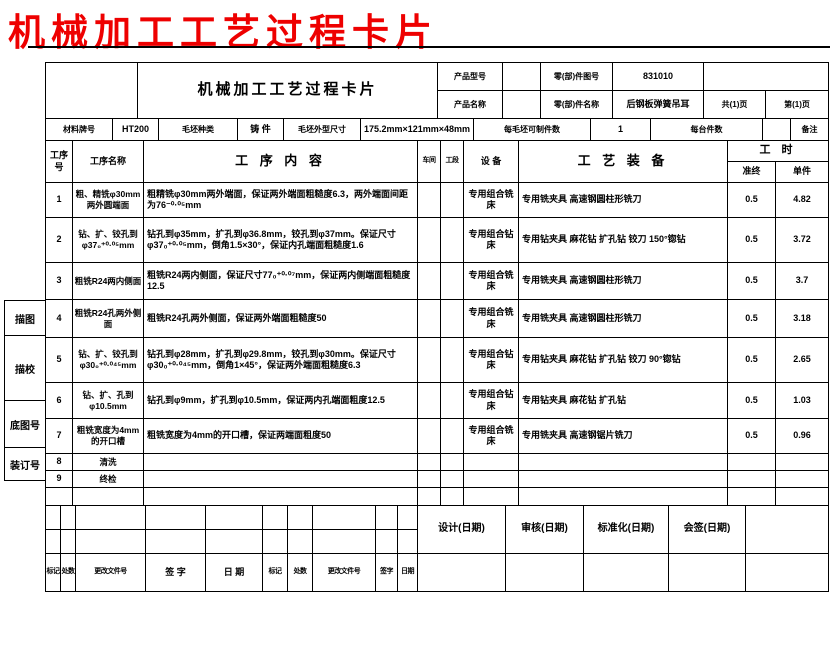 This screenshot has width=830, height=654. Describe the element at coordinates (802, 319) in the screenshot. I see `op-unit-time: 3.18` at that location.